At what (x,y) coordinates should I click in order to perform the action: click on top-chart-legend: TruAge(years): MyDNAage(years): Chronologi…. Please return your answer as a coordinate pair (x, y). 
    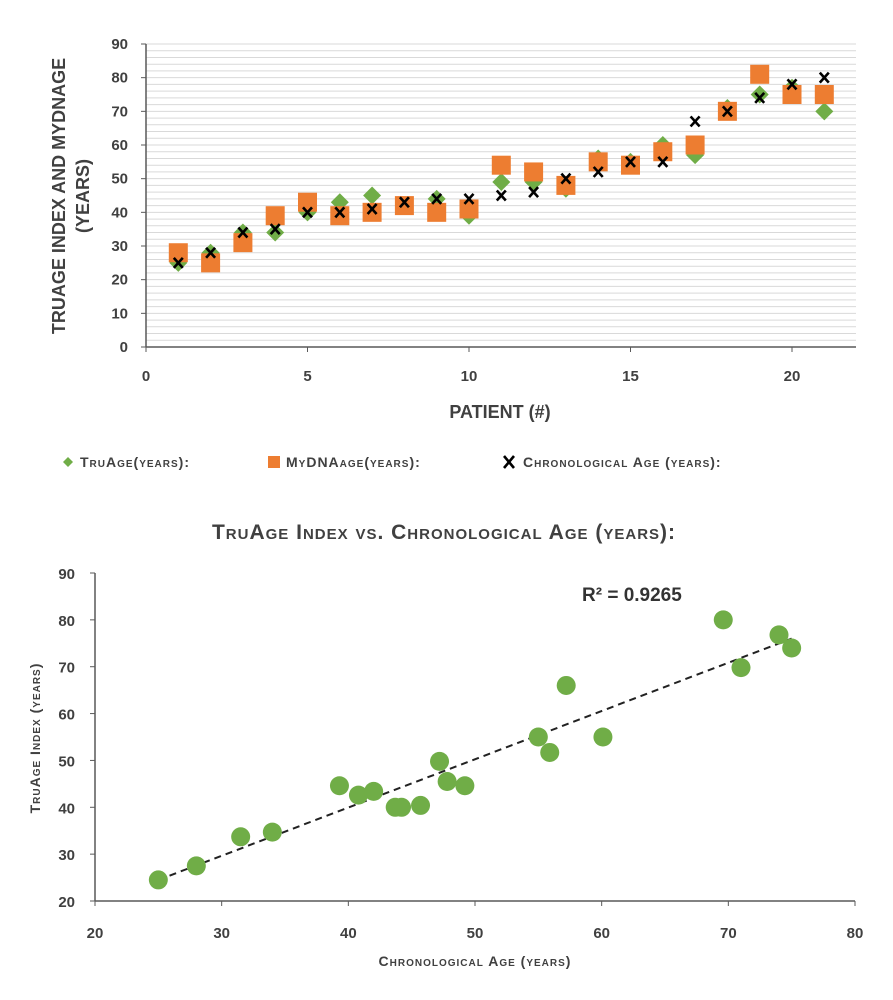
    Looking at the image, I should click on (392, 462).